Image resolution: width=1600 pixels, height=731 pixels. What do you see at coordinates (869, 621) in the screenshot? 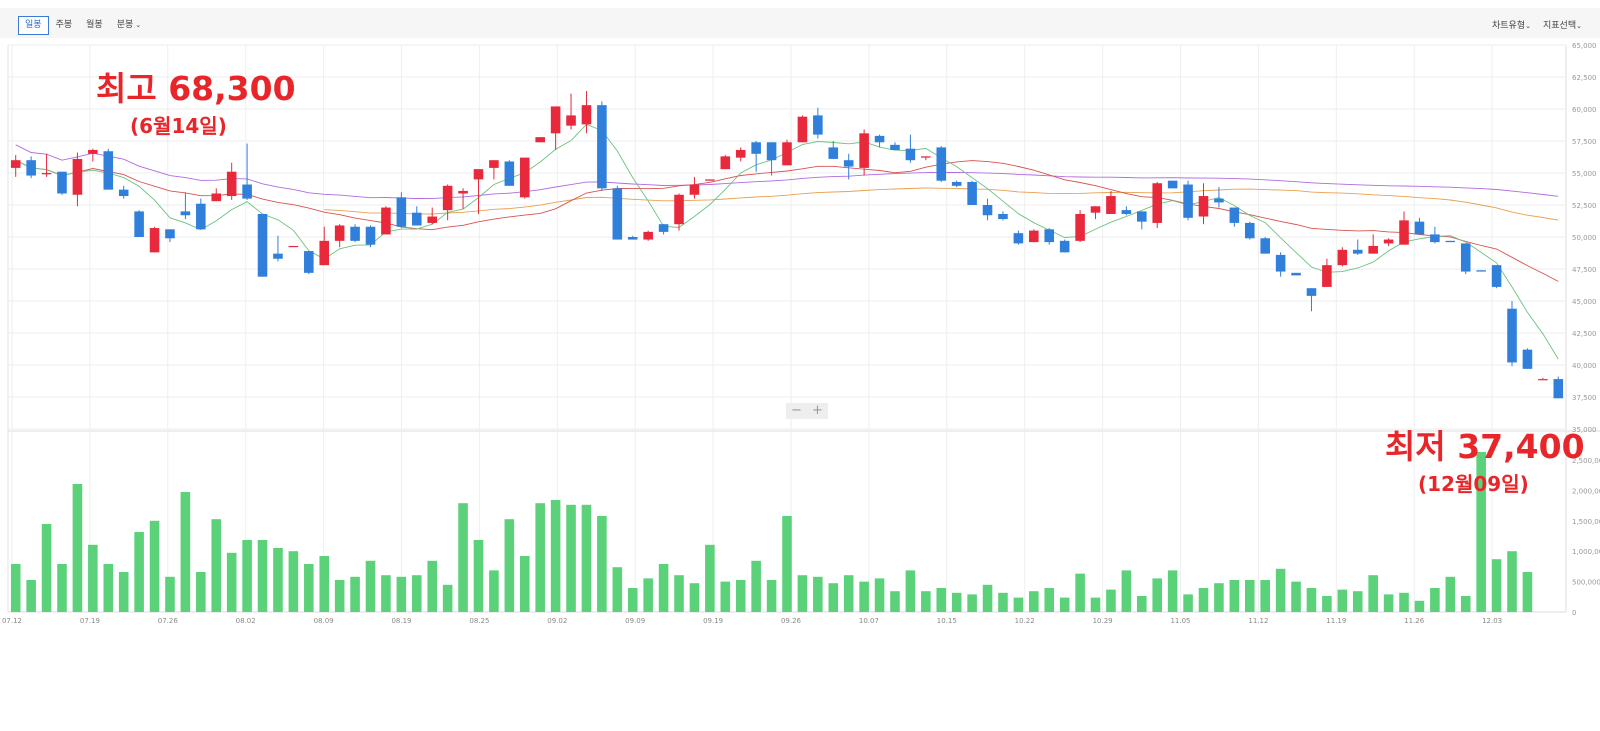
I see `date-tick-label: 10.07` at bounding box center [869, 621].